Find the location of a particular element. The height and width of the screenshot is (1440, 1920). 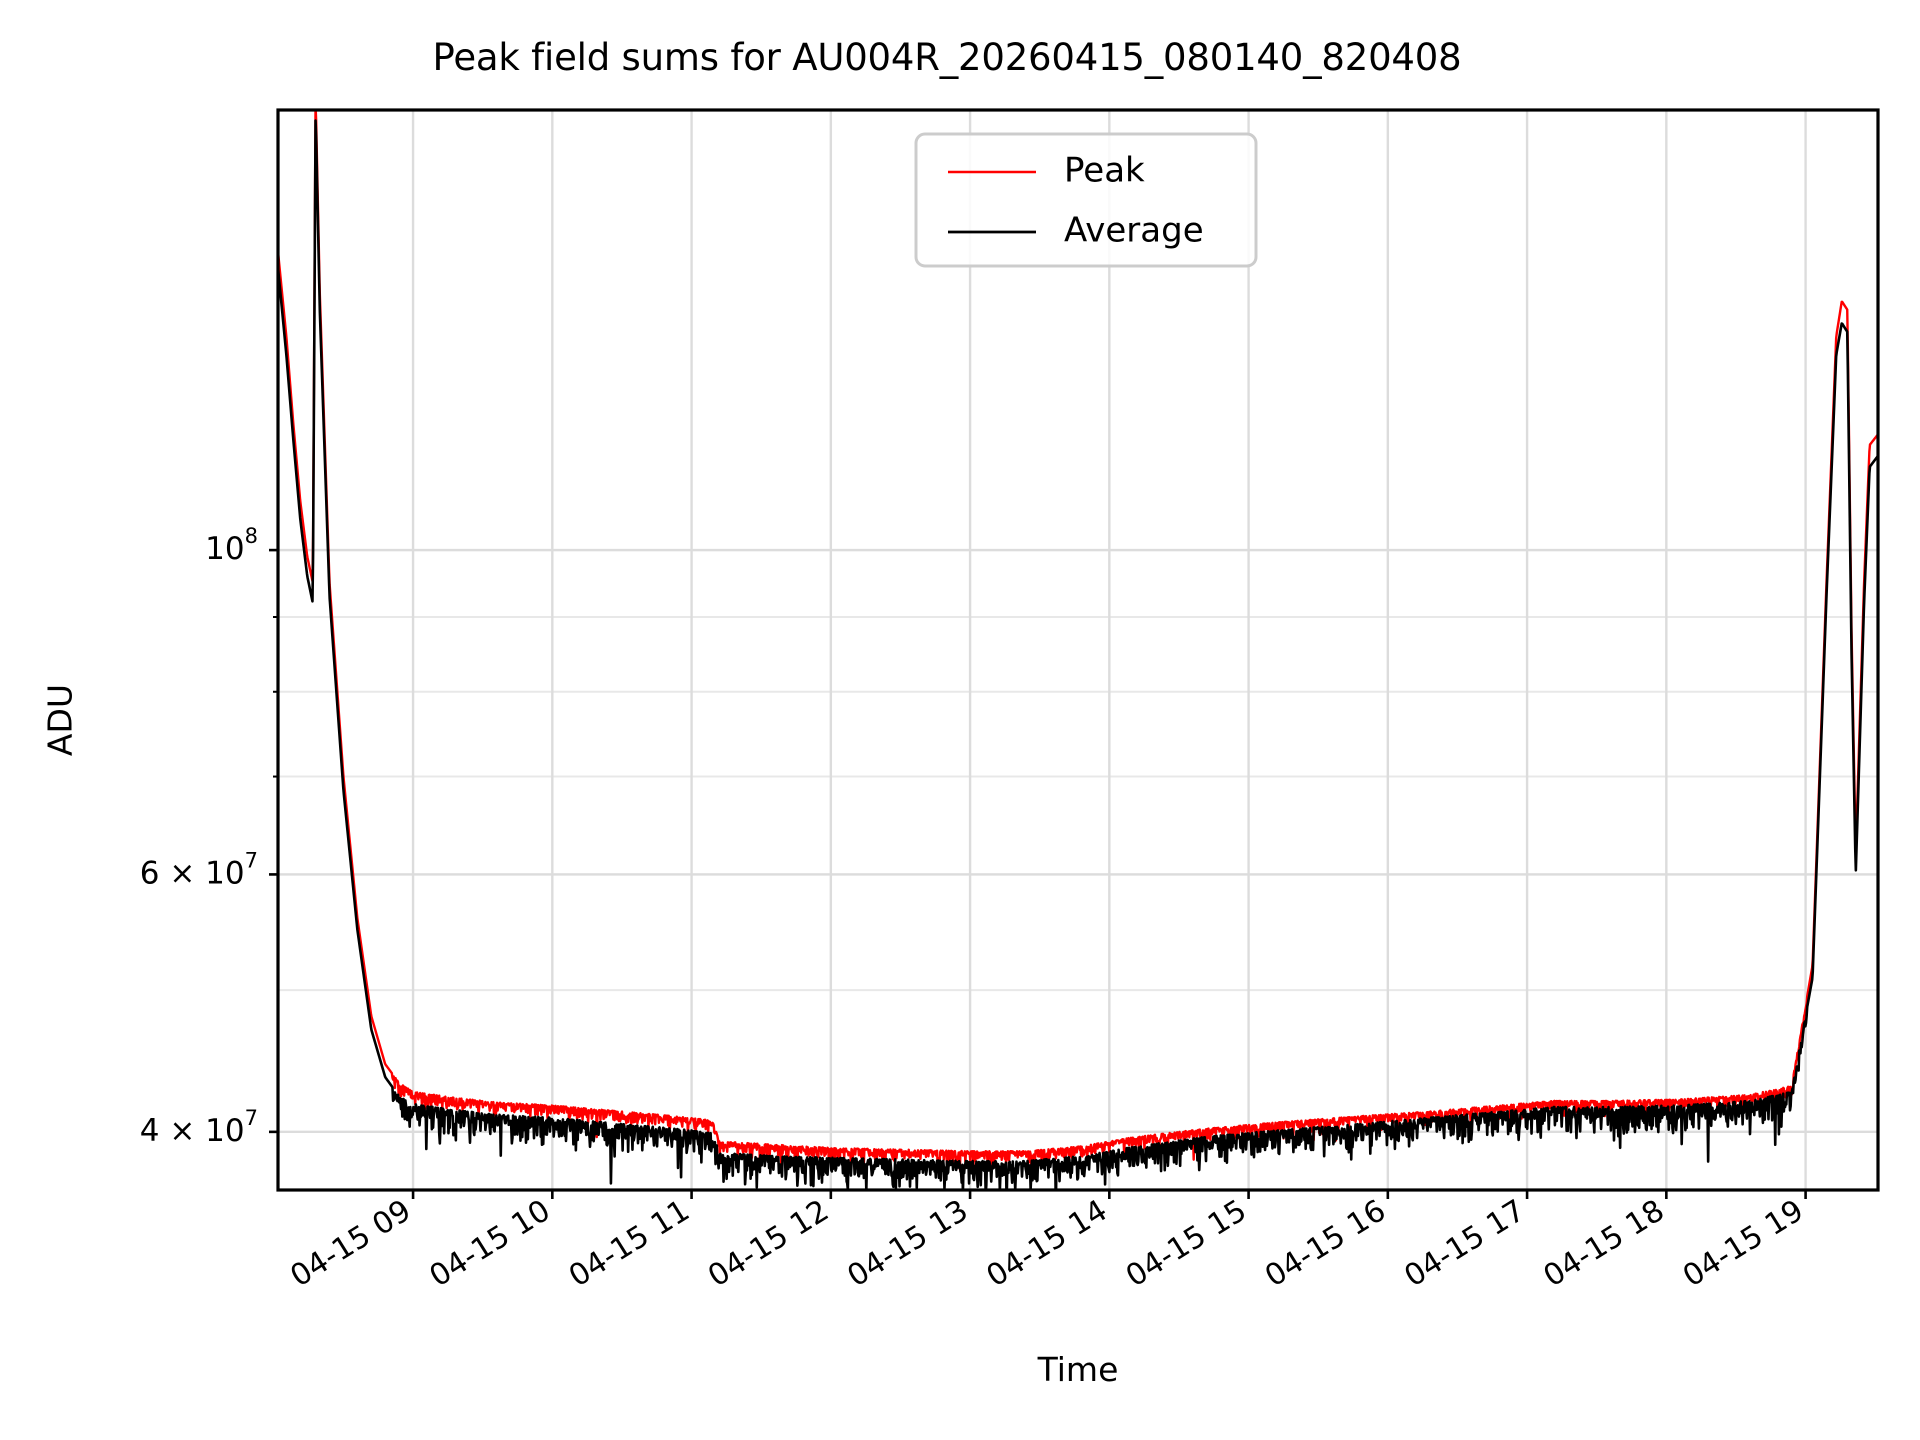

y-axis-label-text: ADU is located at coordinates (60, 720).